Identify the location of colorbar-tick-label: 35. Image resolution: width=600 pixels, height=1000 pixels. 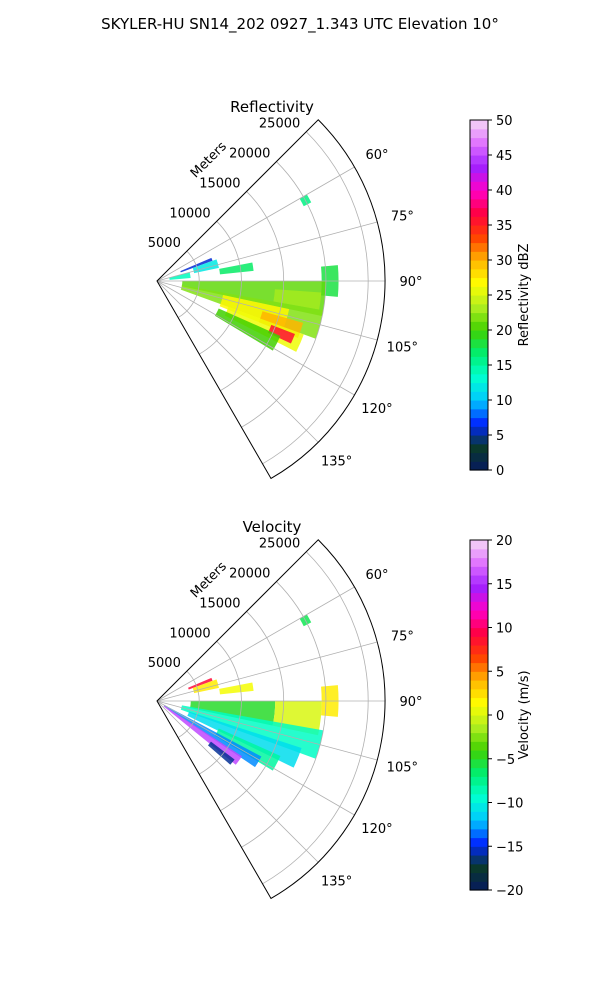
(504, 226).